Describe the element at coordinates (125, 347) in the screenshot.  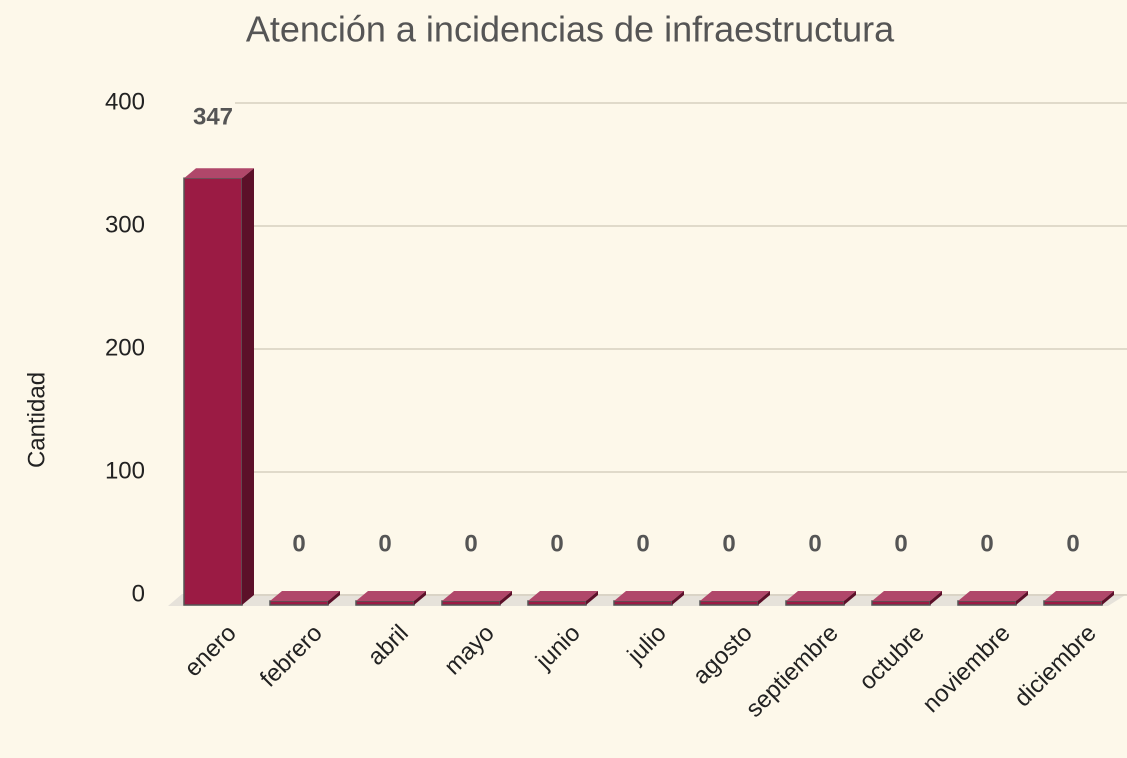
I see `y-tick-label: 200` at that location.